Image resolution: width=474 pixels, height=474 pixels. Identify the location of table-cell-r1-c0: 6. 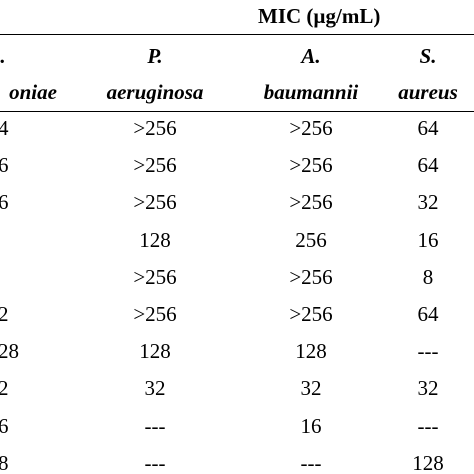
(4, 165).